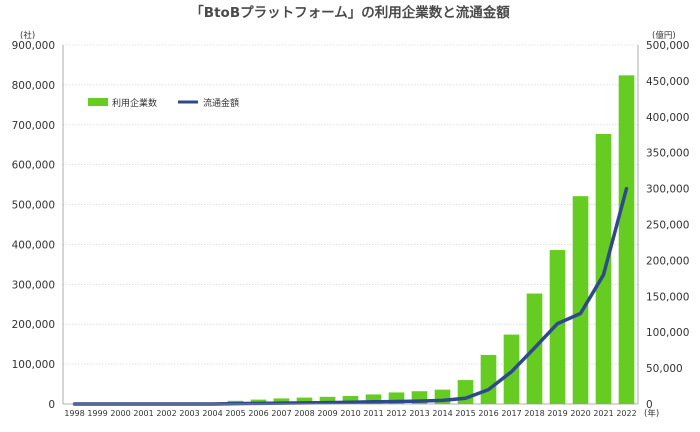 This screenshot has width=700, height=432. Describe the element at coordinates (534, 413) in the screenshot. I see `x-axis-tick-label: 2018` at that location.